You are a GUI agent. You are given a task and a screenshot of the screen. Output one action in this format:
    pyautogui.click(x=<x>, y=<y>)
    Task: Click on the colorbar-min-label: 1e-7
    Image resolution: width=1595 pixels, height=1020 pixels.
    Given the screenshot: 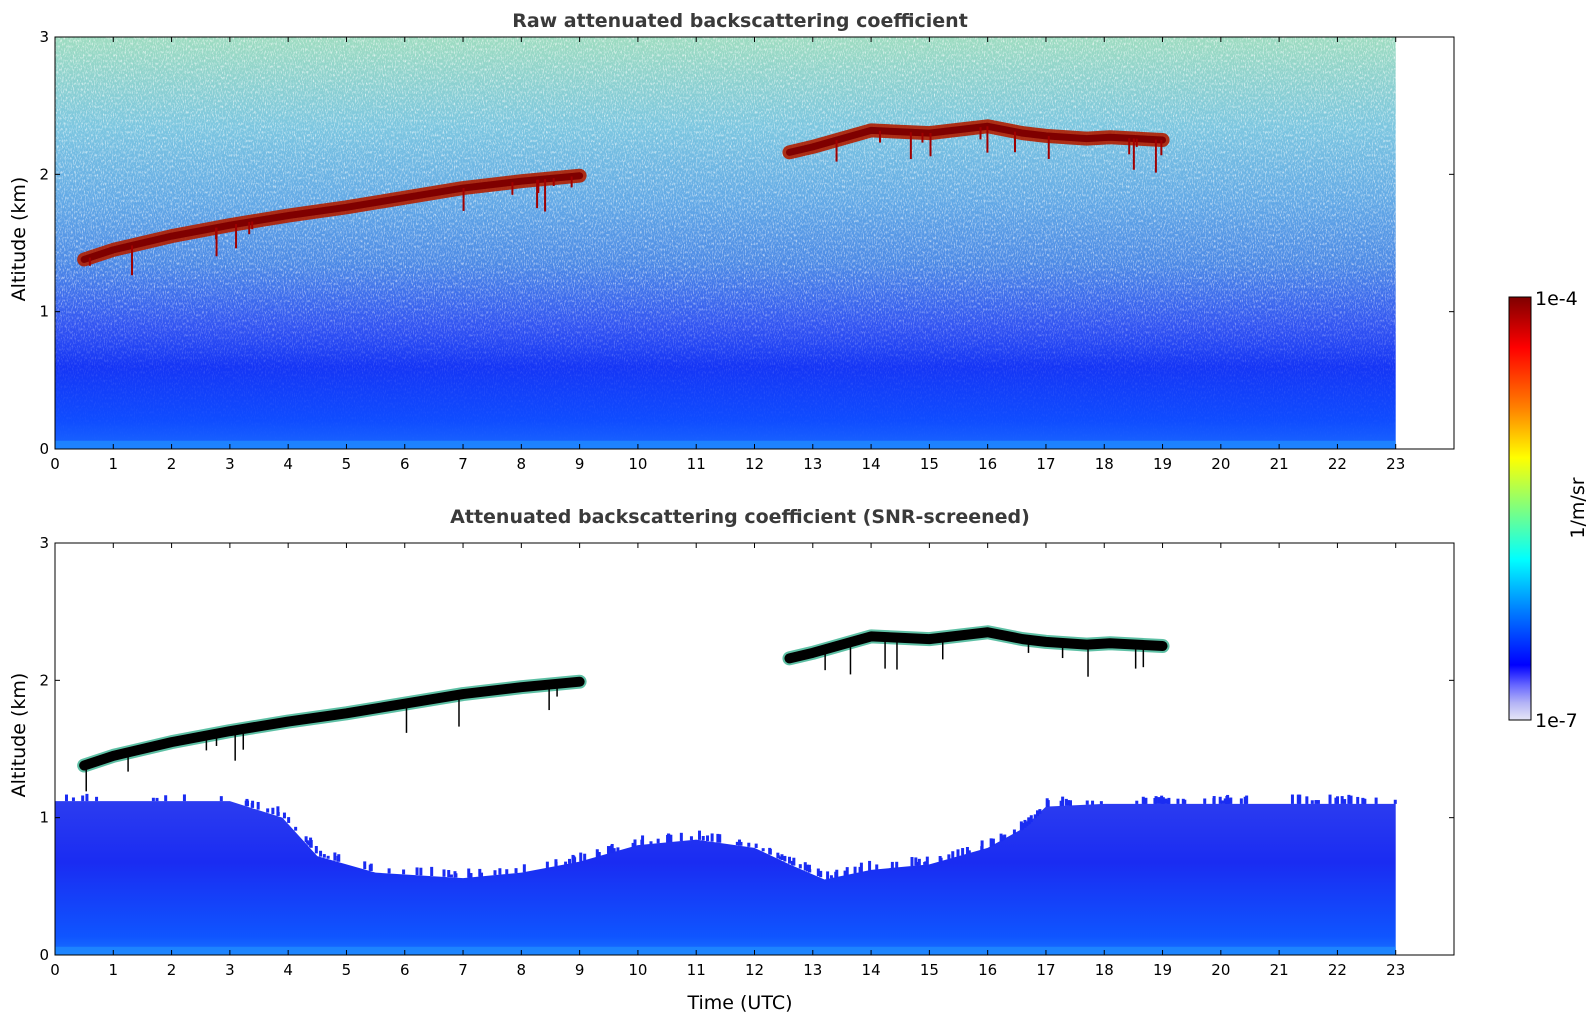 What is the action you would take?
    pyautogui.click(x=1556, y=721)
    